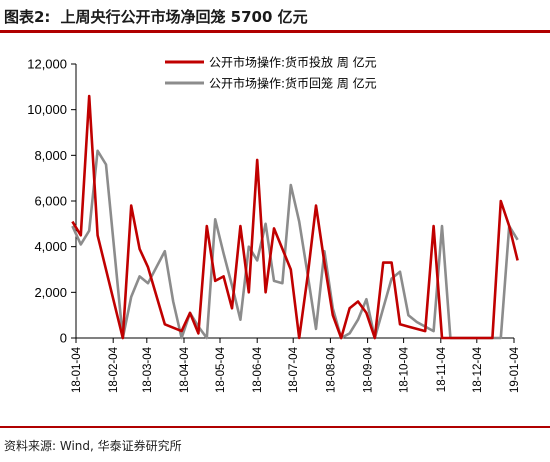 This screenshot has height=462, width=550. Describe the element at coordinates (47, 64) in the screenshot. I see `y-tick-label: 12,000` at that location.